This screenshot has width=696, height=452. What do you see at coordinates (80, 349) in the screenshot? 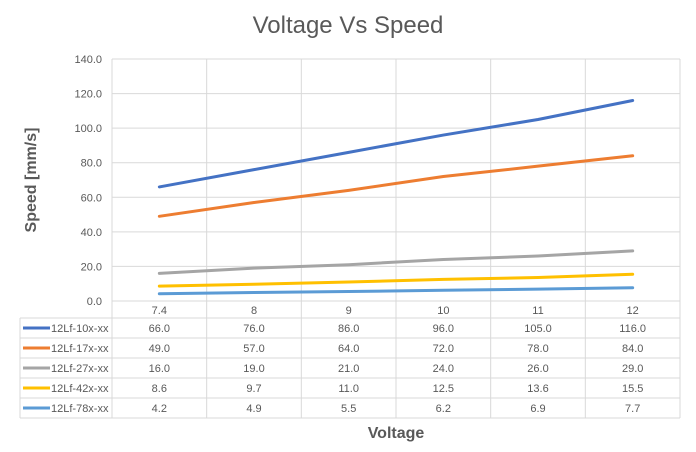
I see `legend-label: 12Lf-17x-xx` at bounding box center [80, 349].